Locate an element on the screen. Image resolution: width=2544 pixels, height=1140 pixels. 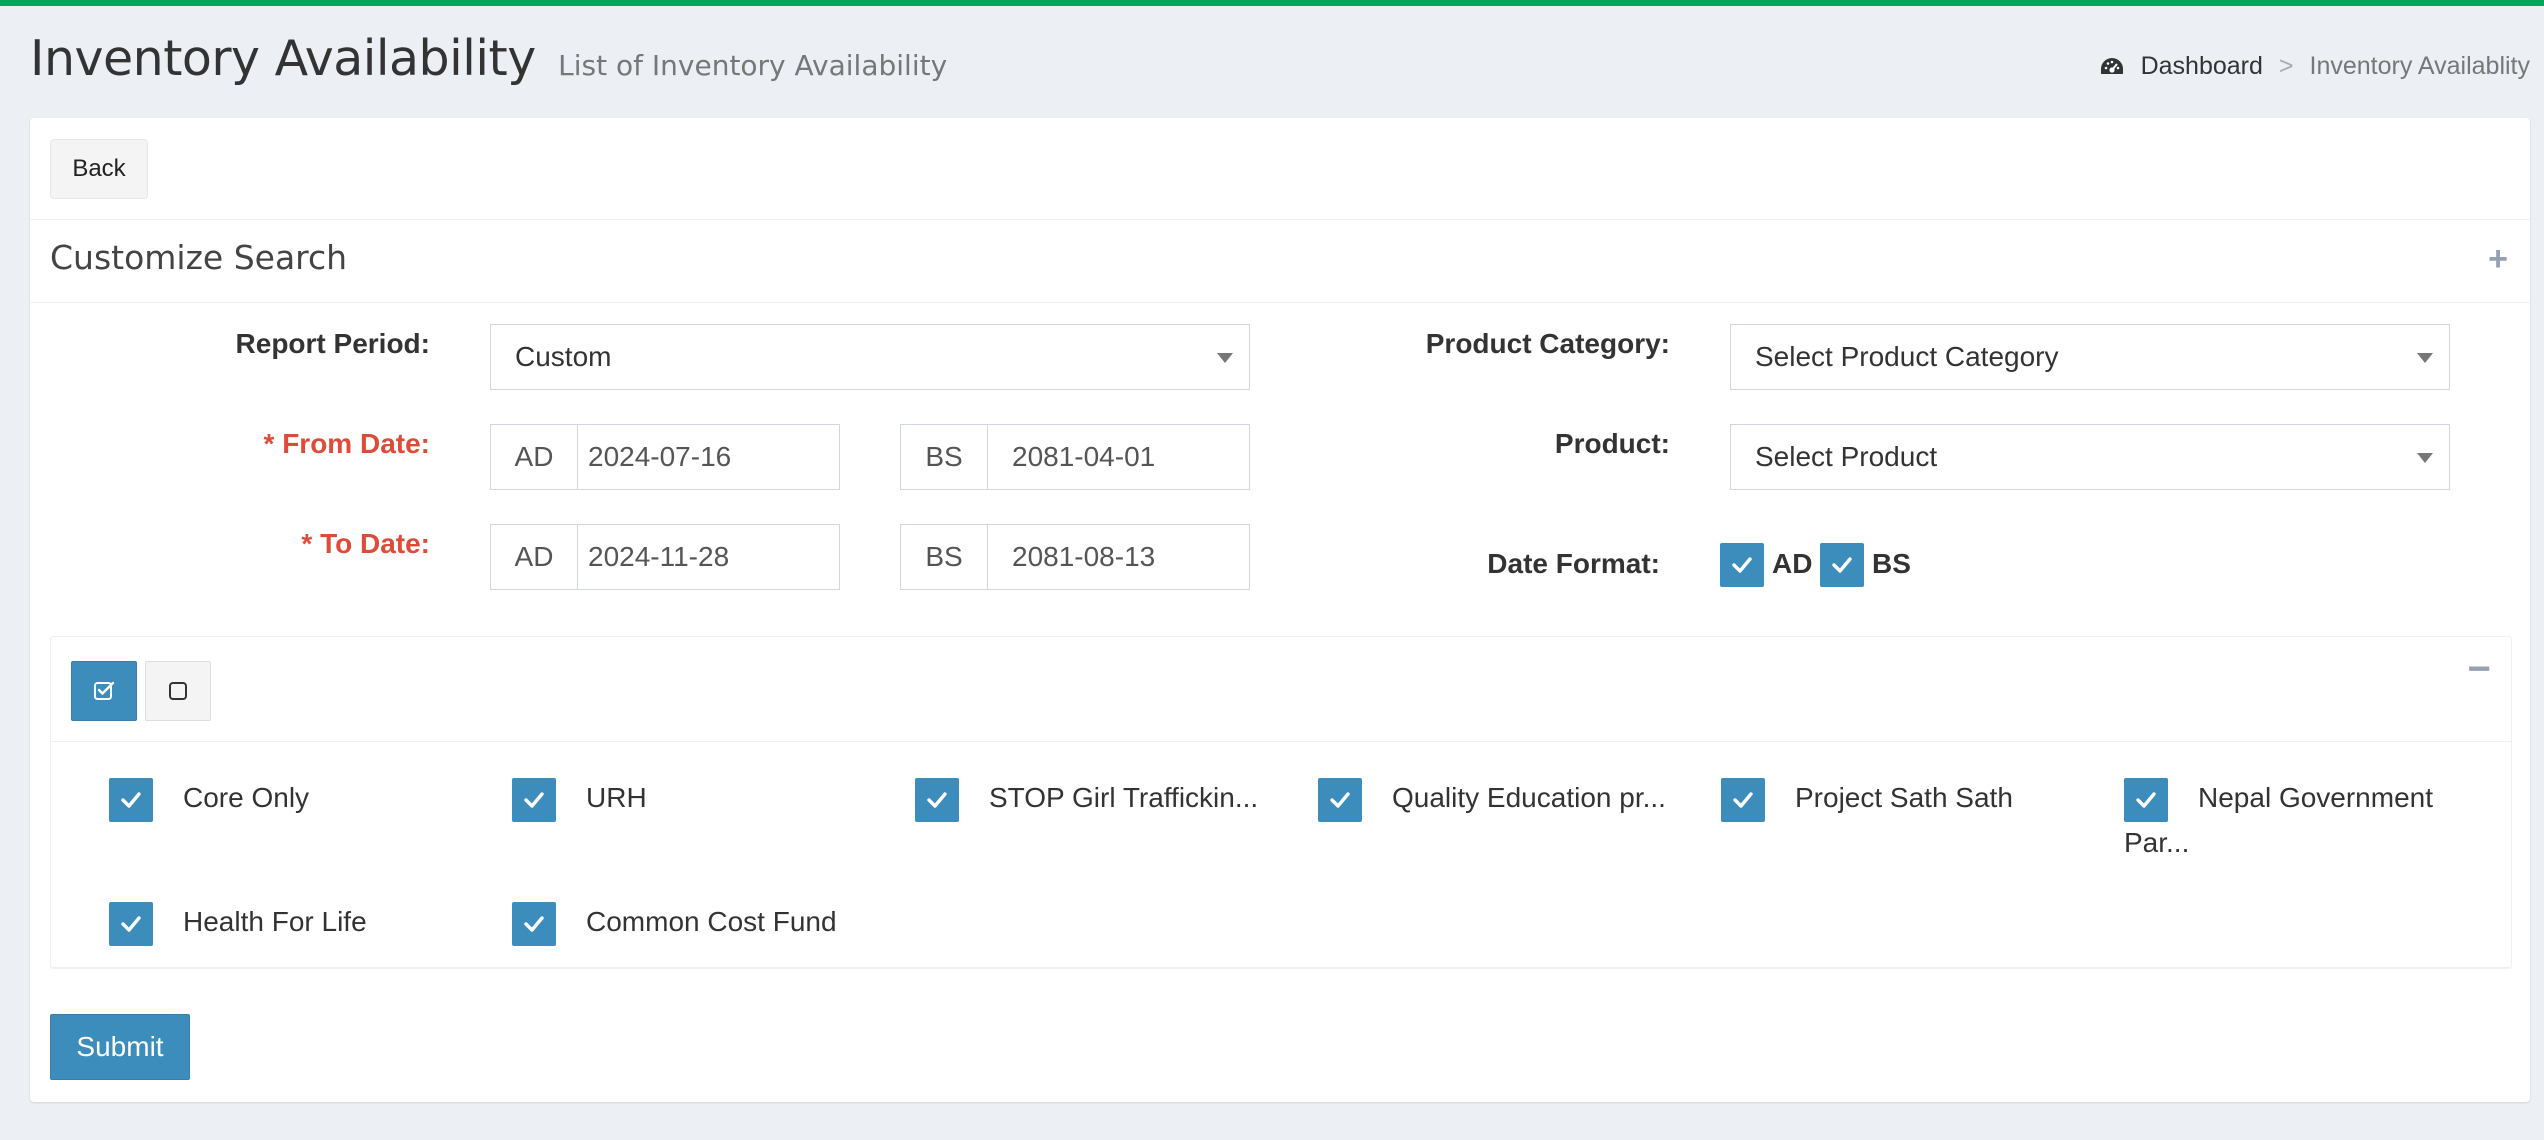
page-subtitle: List of Inventory Availability is located at coordinates (753, 65).